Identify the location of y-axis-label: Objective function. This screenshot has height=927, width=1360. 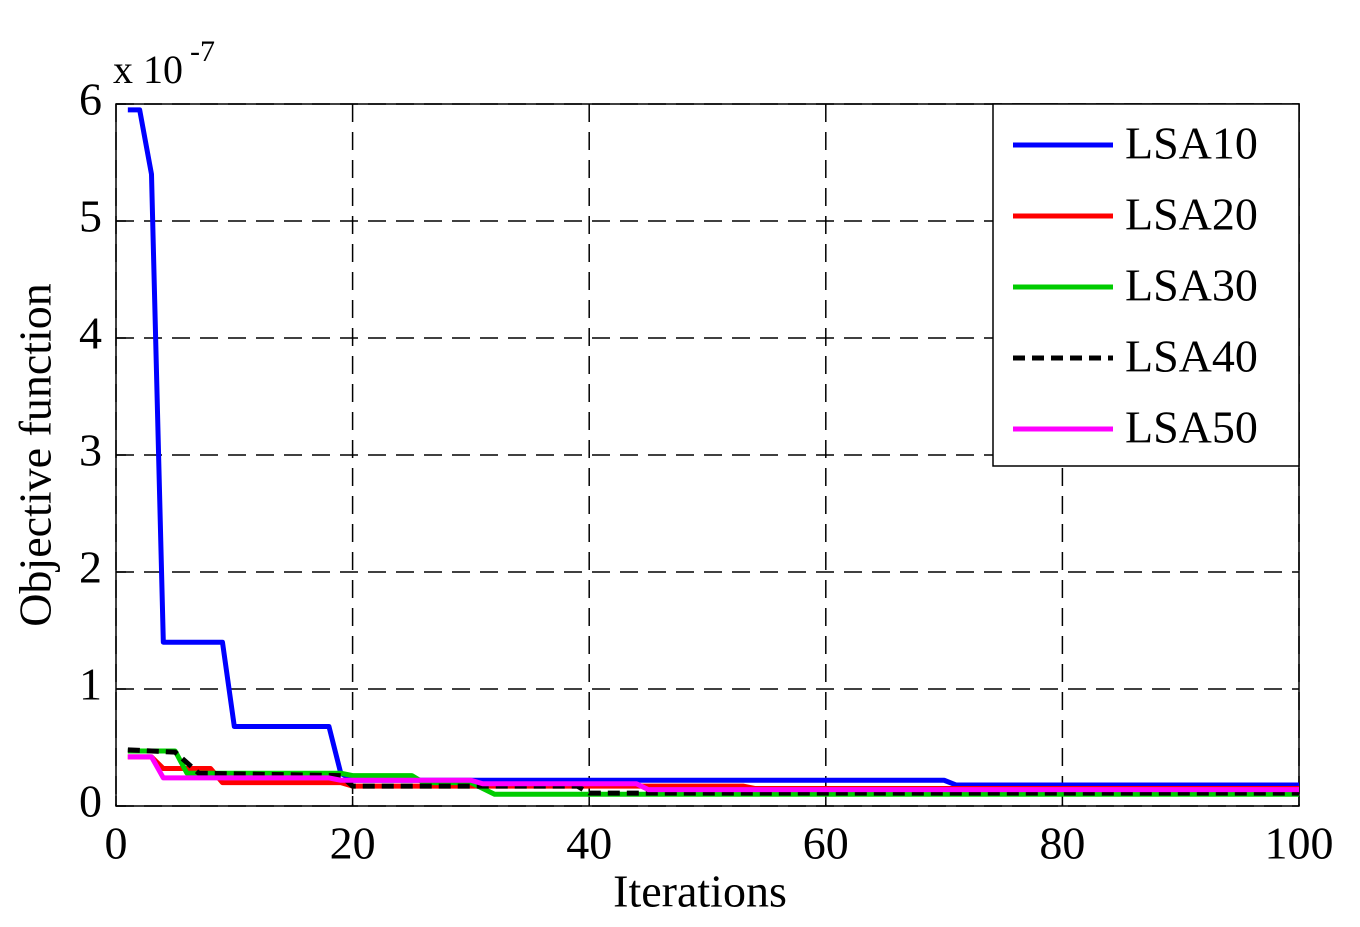
(35, 455).